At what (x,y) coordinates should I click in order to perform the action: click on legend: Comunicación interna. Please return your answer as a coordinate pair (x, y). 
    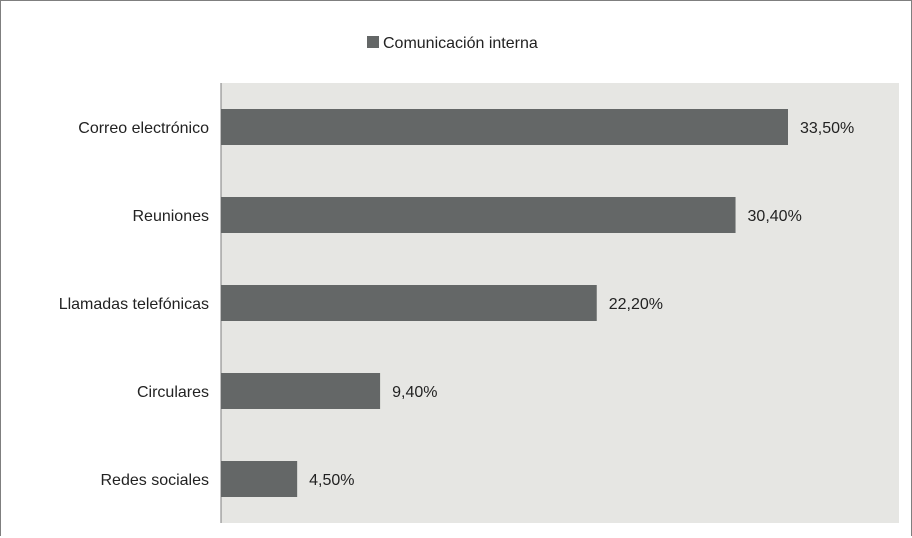
    Looking at the image, I should click on (452, 43).